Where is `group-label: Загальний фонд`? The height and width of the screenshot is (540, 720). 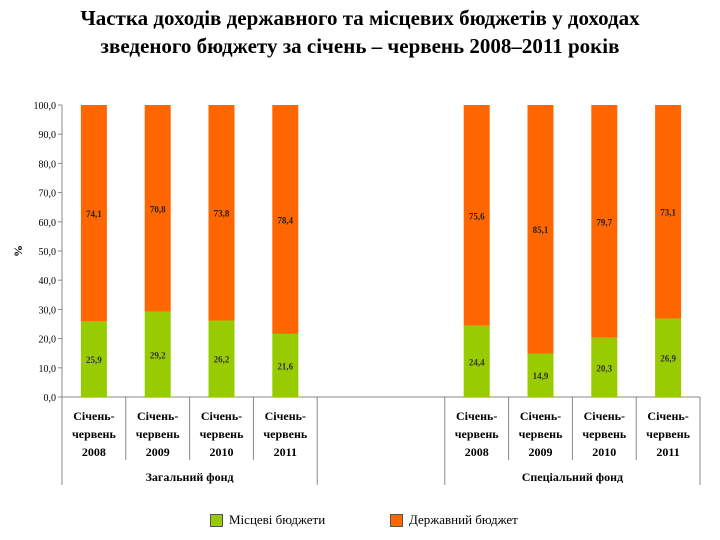 group-label: Загальний фонд is located at coordinates (190, 477).